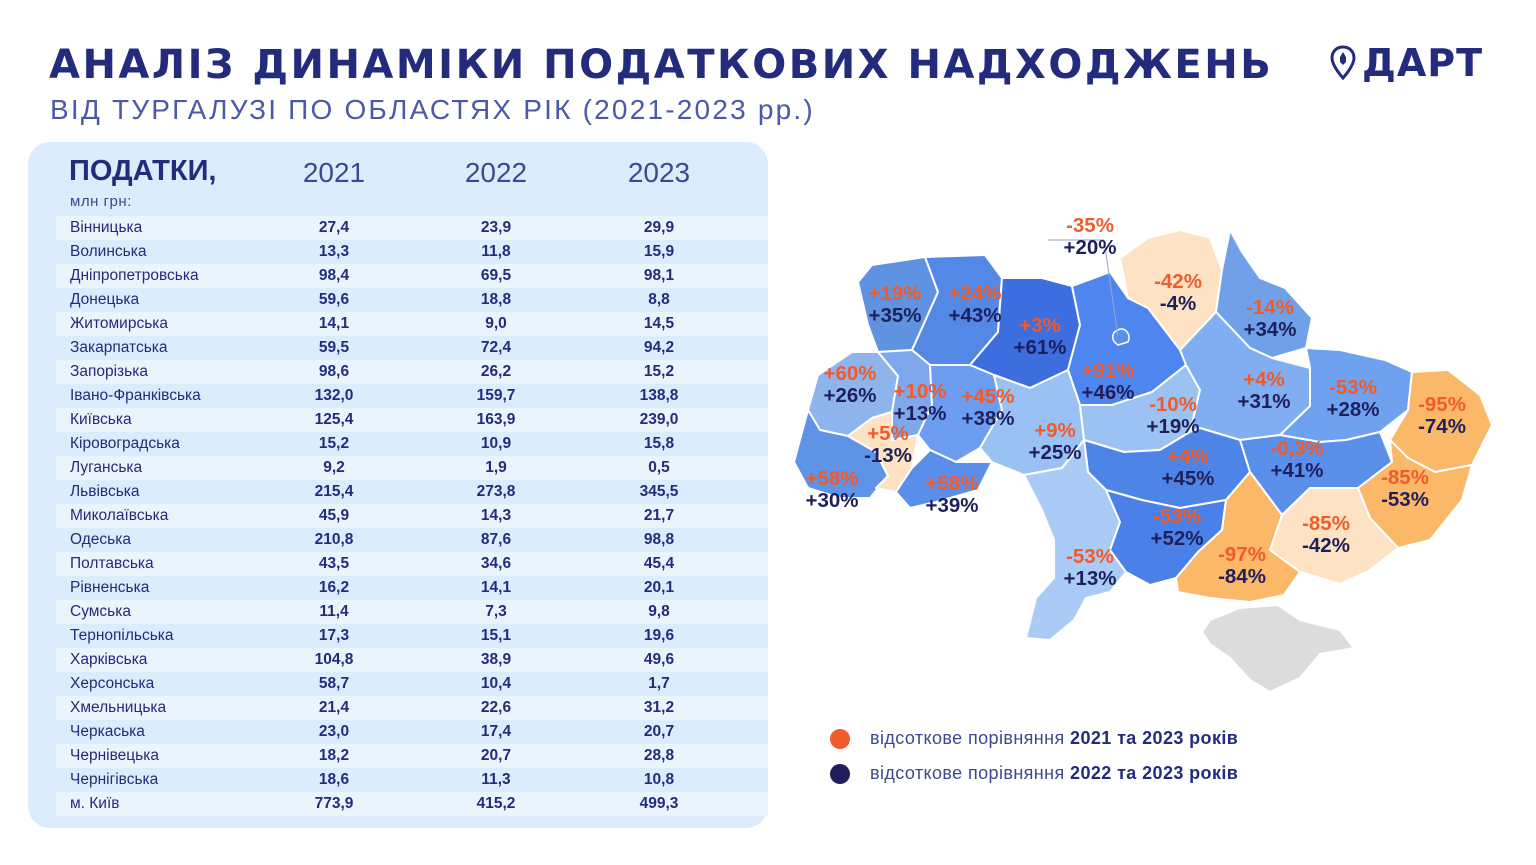  What do you see at coordinates (1326, 545) in the screenshot?
I see `map-label-zaporizhzhia-2022-2023: -42%` at bounding box center [1326, 545].